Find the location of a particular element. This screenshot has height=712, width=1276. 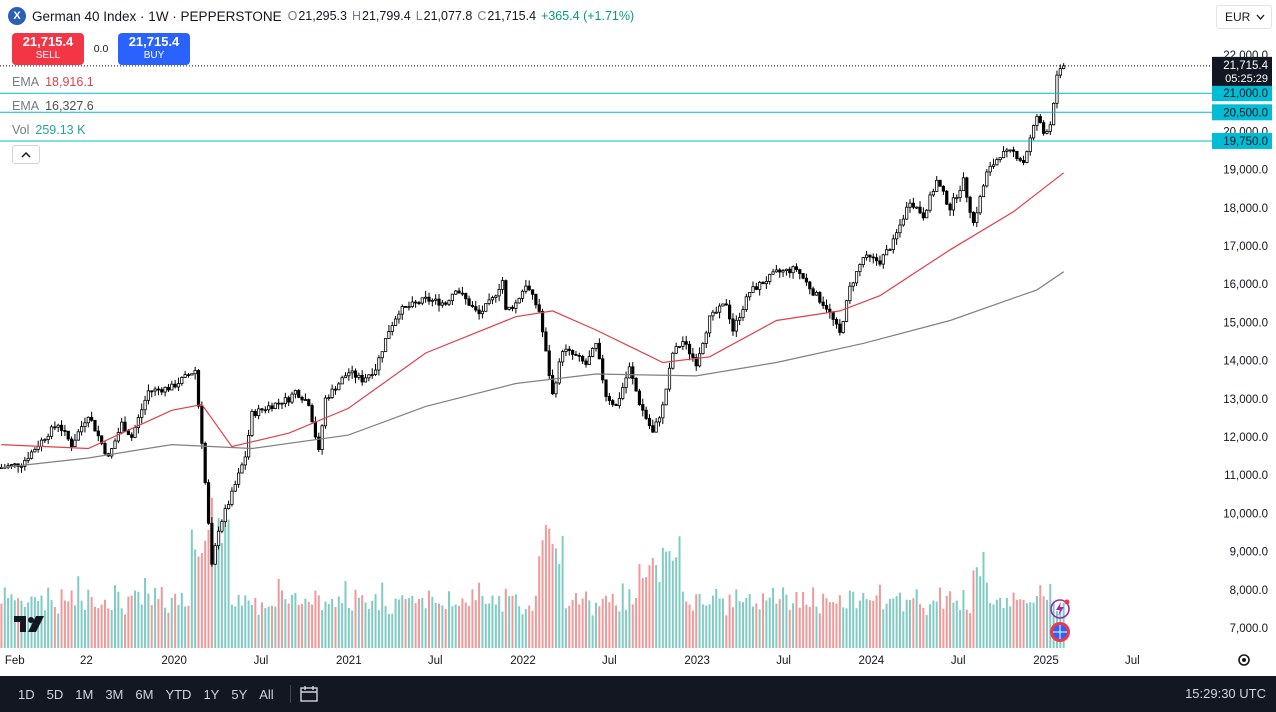

volume-value: 259.13 K is located at coordinates (60, 130).